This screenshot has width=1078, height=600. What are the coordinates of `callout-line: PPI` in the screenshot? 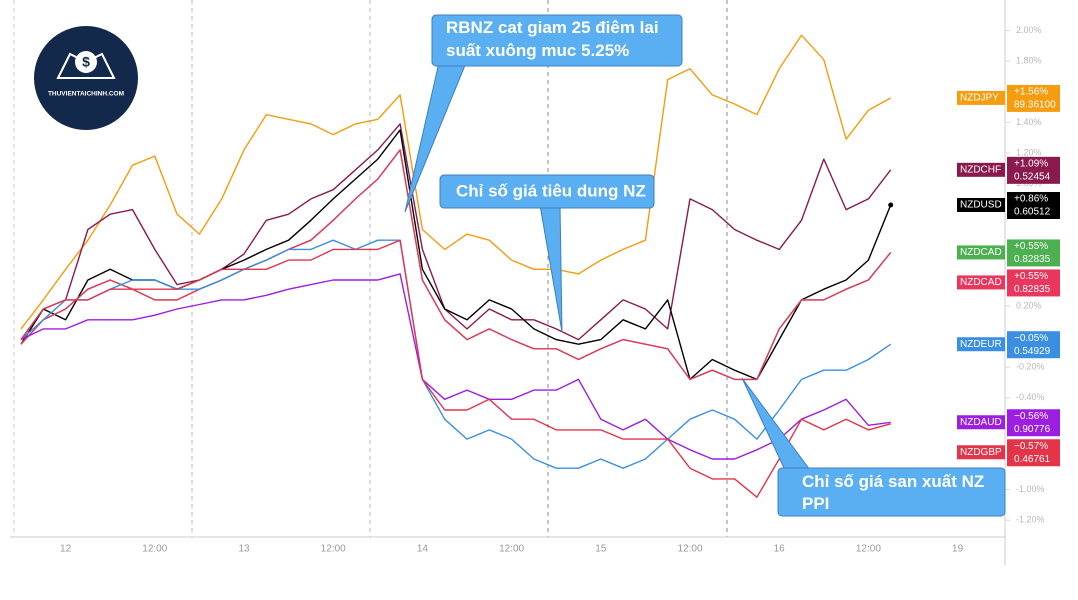 It's located at (815, 503).